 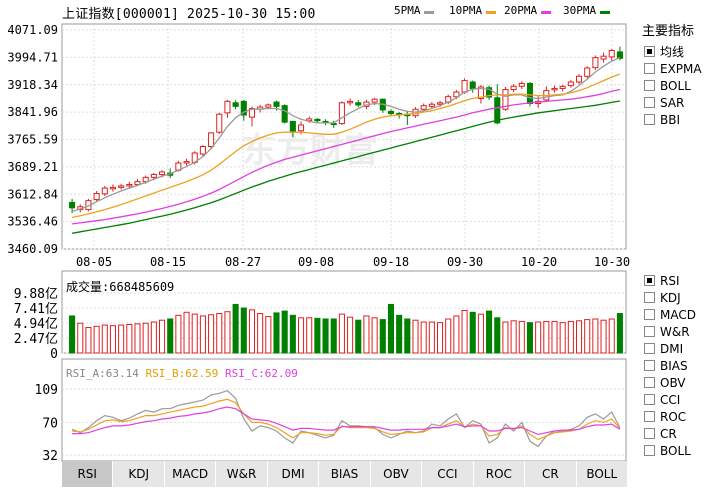 What do you see at coordinates (551, 474) in the screenshot?
I see `tab-cr: CR` at bounding box center [551, 474].